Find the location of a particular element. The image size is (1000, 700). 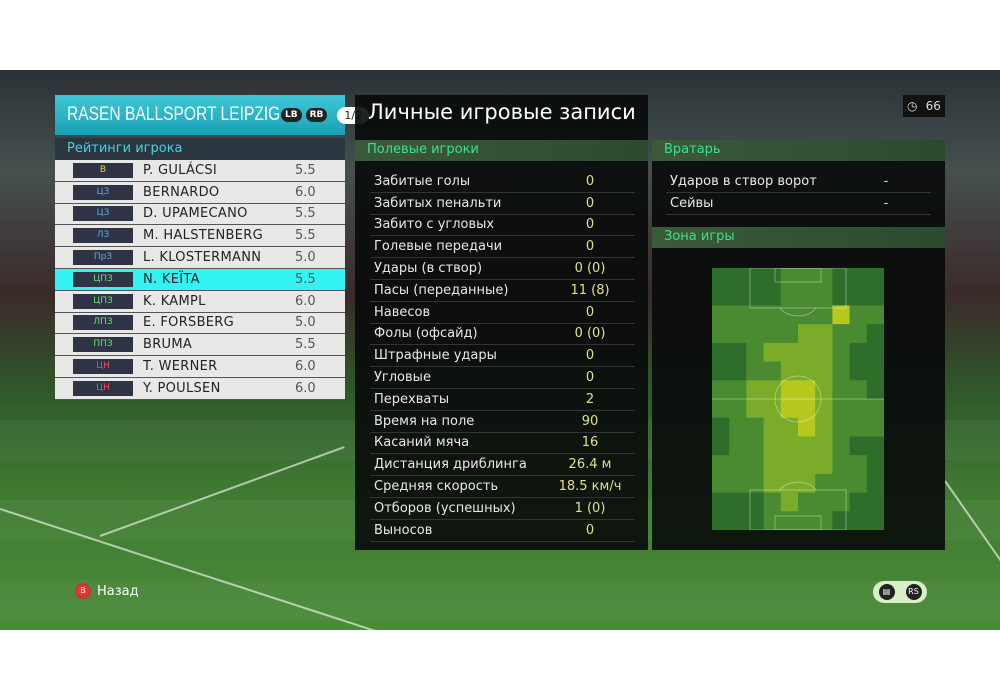

player-row: ПрЗ L. KLOSTERMANN 5.0 is located at coordinates (200, 258).